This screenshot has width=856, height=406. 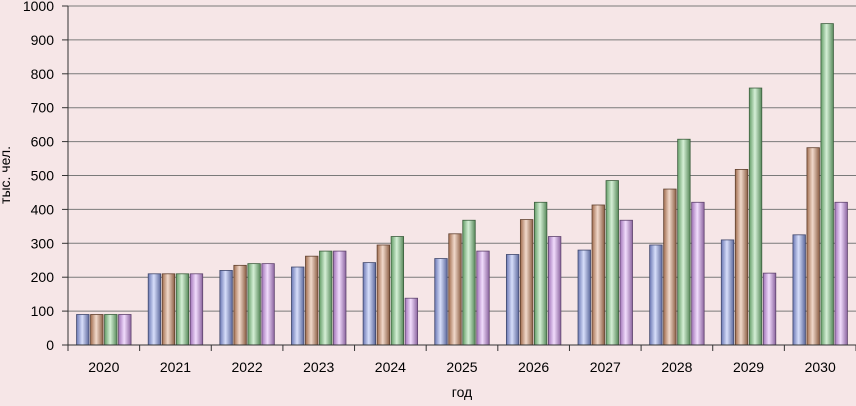 What do you see at coordinates (820, 367) in the screenshot?
I see `x-tick-label: 2030` at bounding box center [820, 367].